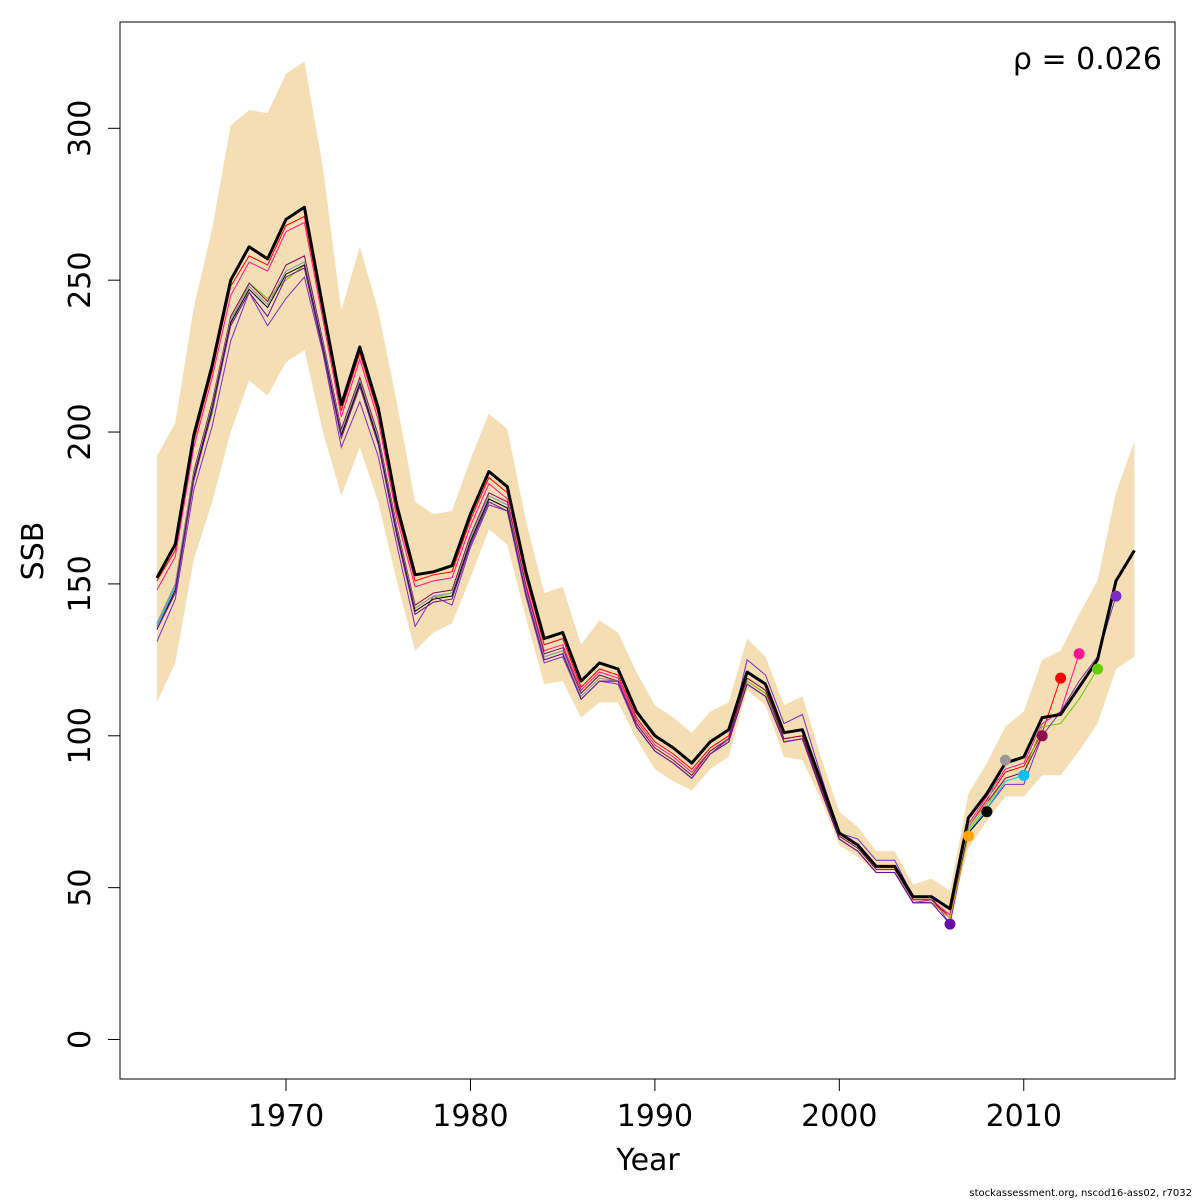  Describe the element at coordinates (1024, 1116) in the screenshot. I see `x-tick-label: 2010` at that location.